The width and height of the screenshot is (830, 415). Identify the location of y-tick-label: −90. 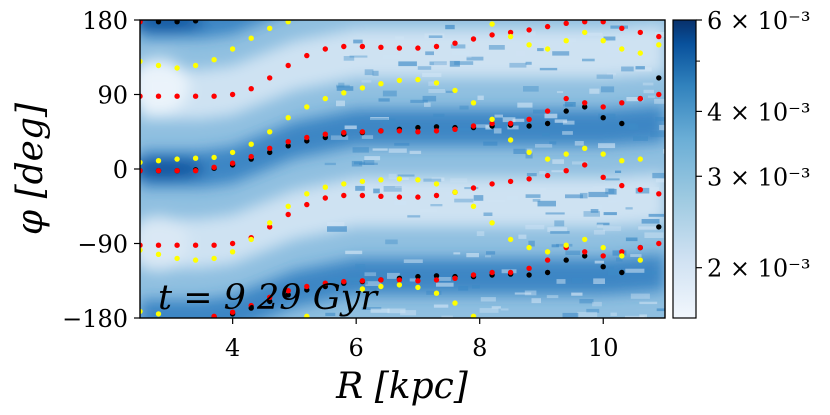
(102, 245).